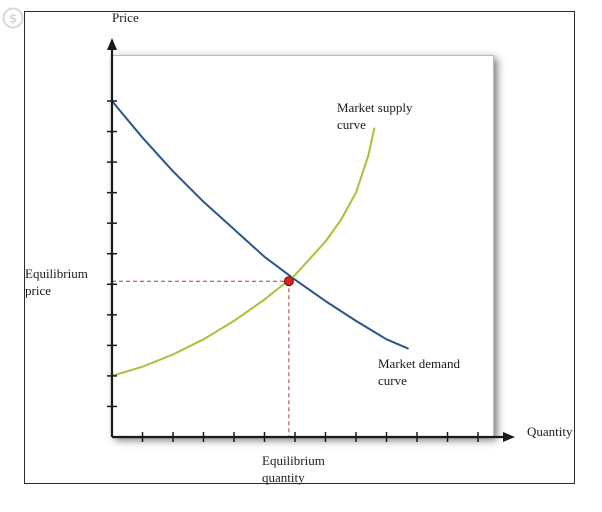 This screenshot has width=602, height=512. Describe the element at coordinates (112, 44) in the screenshot. I see `y-axis-arrow` at that location.